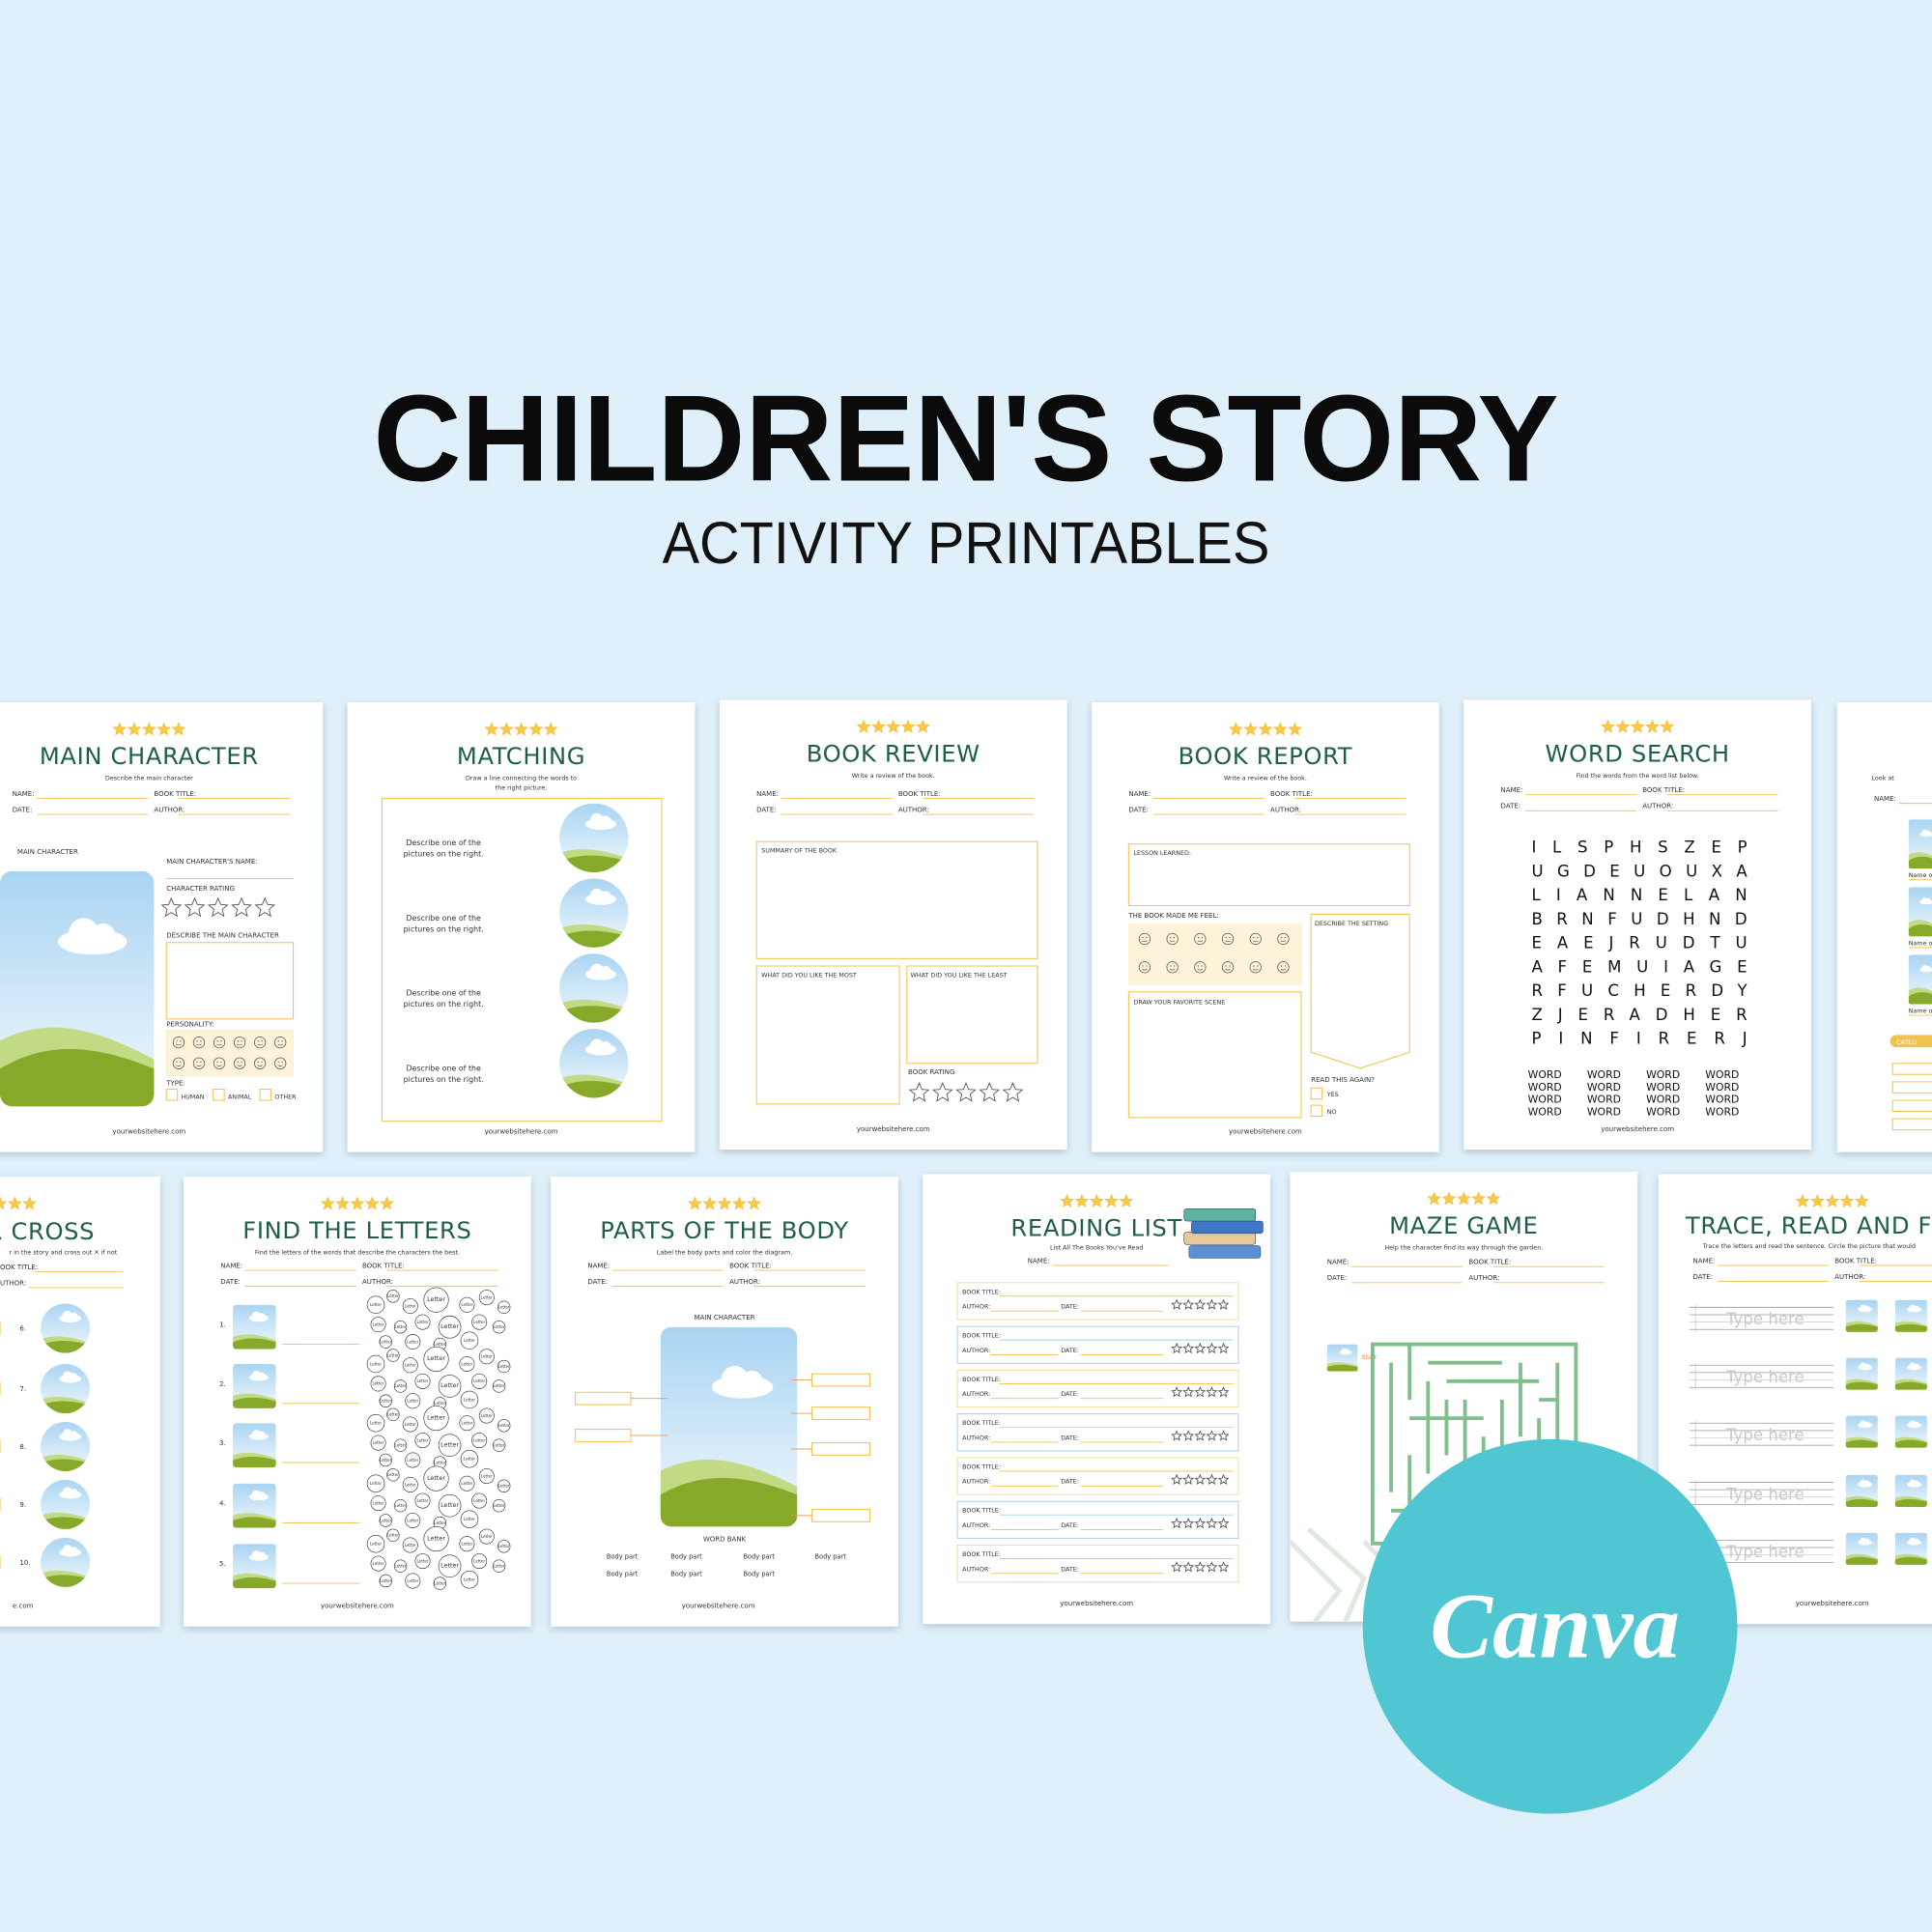 The width and height of the screenshot is (1932, 1932). I want to click on label: AUTHOR:, so click(976, 1569).